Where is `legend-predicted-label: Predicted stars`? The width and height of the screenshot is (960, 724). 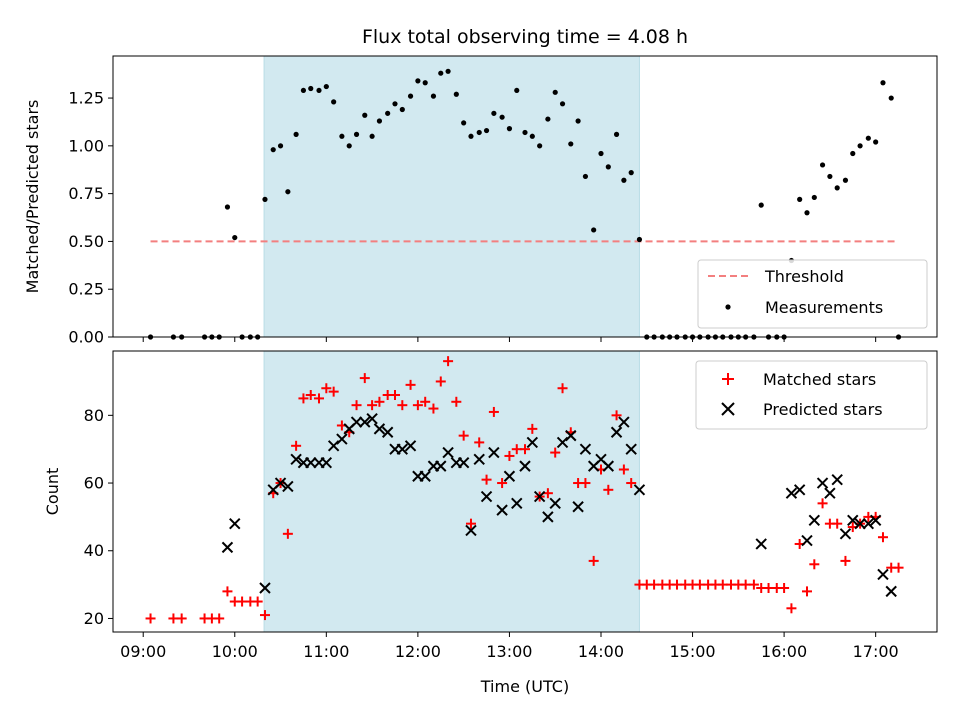 legend-predicted-label: Predicted stars is located at coordinates (823, 409).